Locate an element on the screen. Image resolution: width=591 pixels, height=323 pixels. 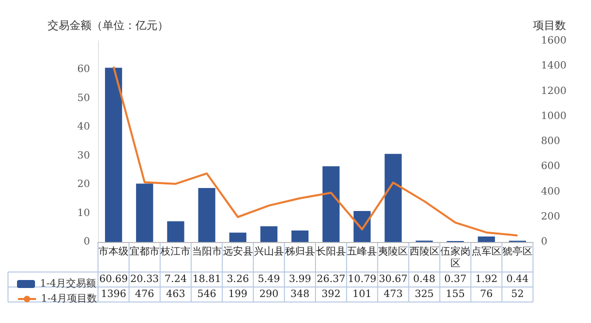
x-tick-label: 当阳市 is located at coordinates (207, 252).